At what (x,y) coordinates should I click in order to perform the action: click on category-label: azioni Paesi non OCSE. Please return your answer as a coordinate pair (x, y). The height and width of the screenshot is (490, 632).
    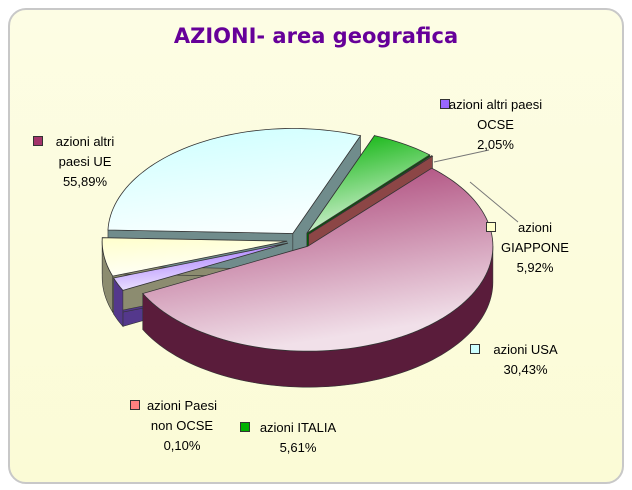
    Looking at the image, I should click on (182, 415).